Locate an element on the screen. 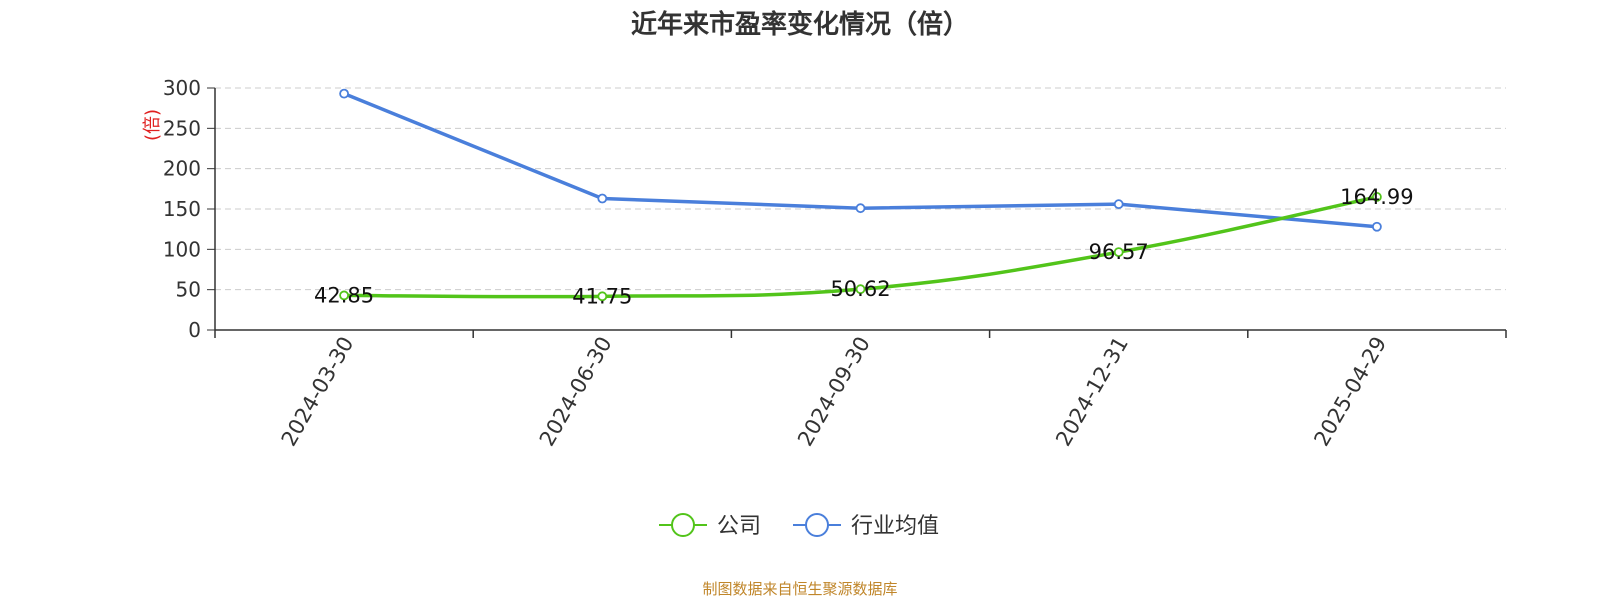  legend-label: 公司 is located at coordinates (739, 526).